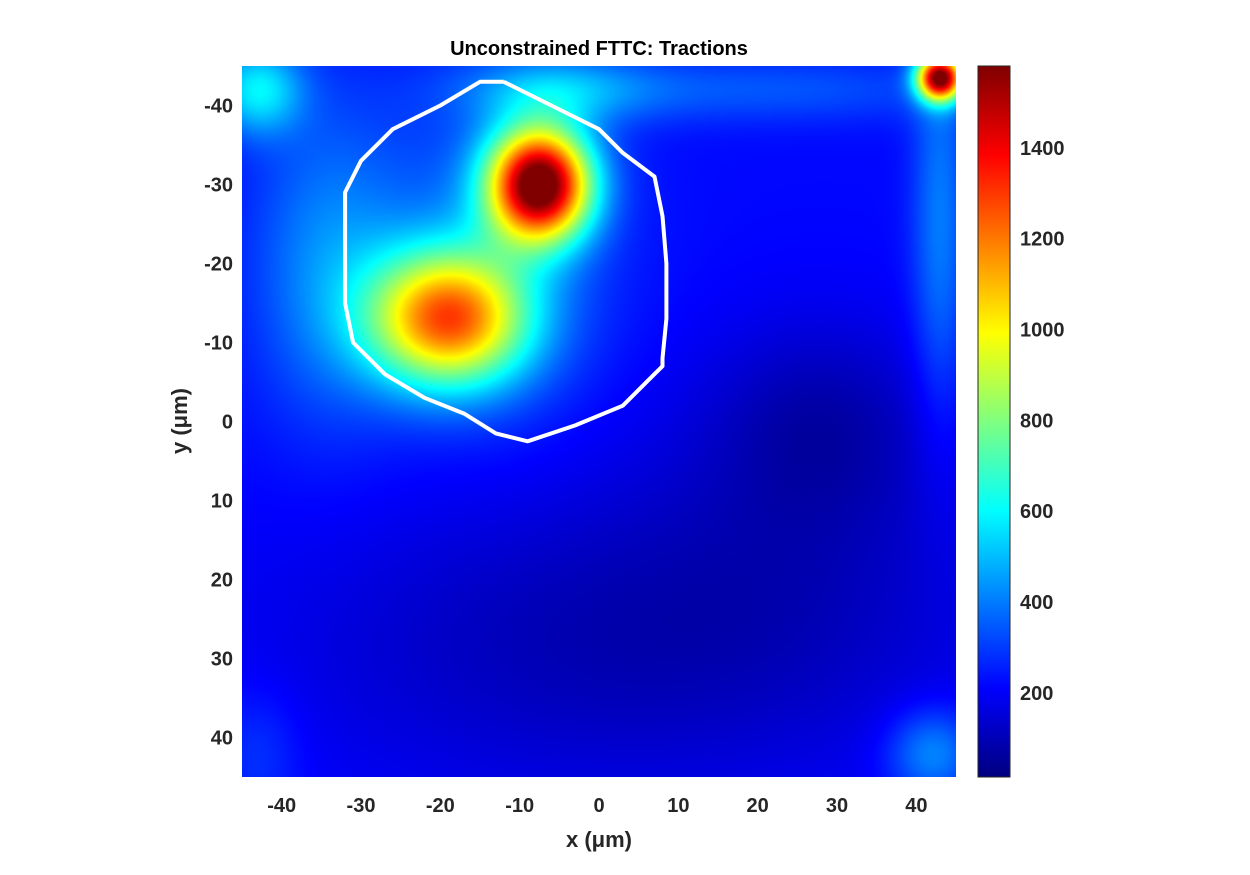 The height and width of the screenshot is (875, 1250). What do you see at coordinates (1036, 603) in the screenshot?
I see `colorbar-tick-label: 400` at bounding box center [1036, 603].